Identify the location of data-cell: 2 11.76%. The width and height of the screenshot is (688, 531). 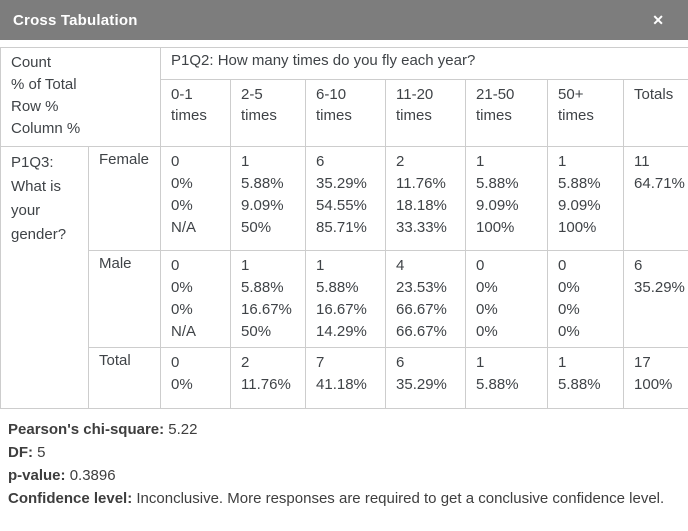
(268, 378).